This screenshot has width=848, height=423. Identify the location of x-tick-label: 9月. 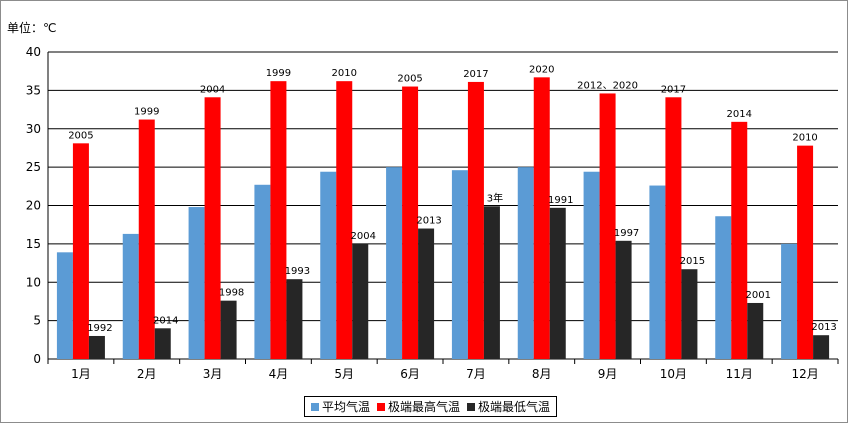
(608, 374).